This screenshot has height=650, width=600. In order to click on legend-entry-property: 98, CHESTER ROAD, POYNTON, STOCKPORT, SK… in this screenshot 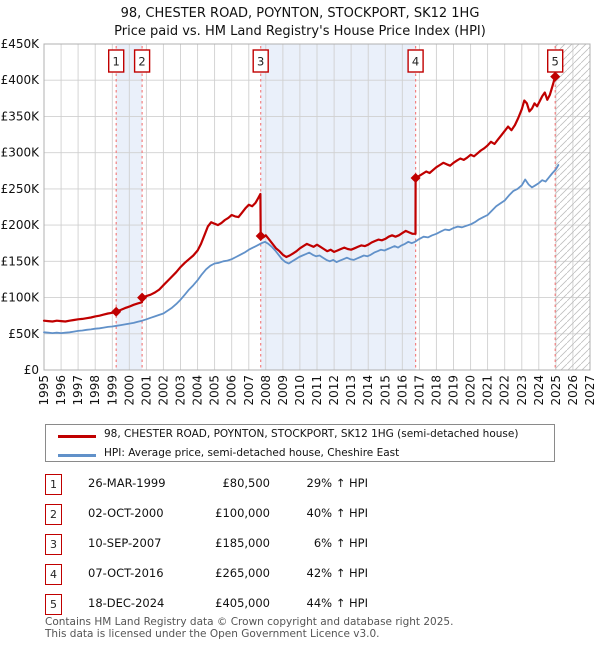, I will do `click(300, 435)`.